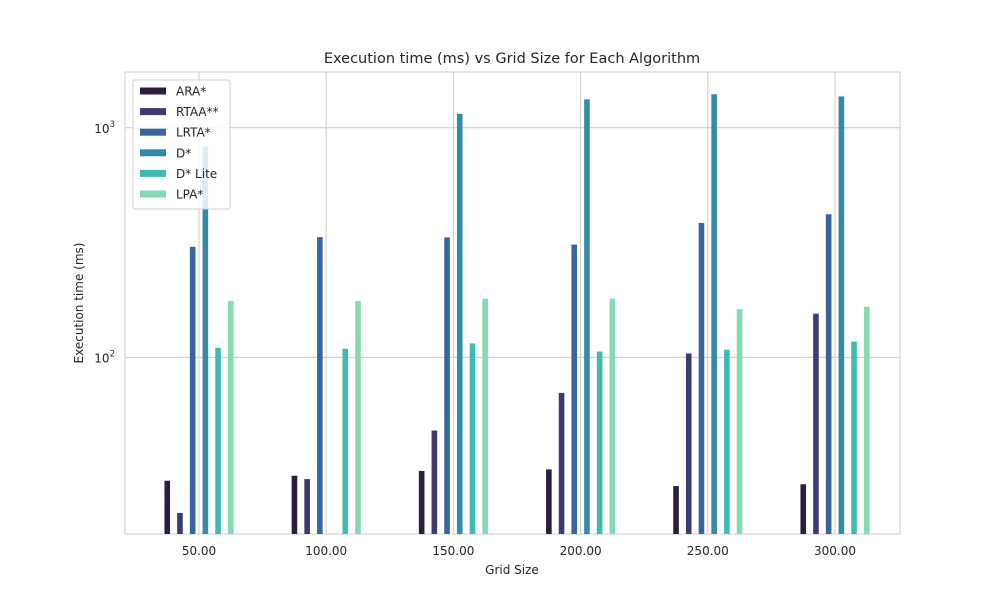 The width and height of the screenshot is (1000, 600). I want to click on legend-label: ARA*, so click(191, 92).